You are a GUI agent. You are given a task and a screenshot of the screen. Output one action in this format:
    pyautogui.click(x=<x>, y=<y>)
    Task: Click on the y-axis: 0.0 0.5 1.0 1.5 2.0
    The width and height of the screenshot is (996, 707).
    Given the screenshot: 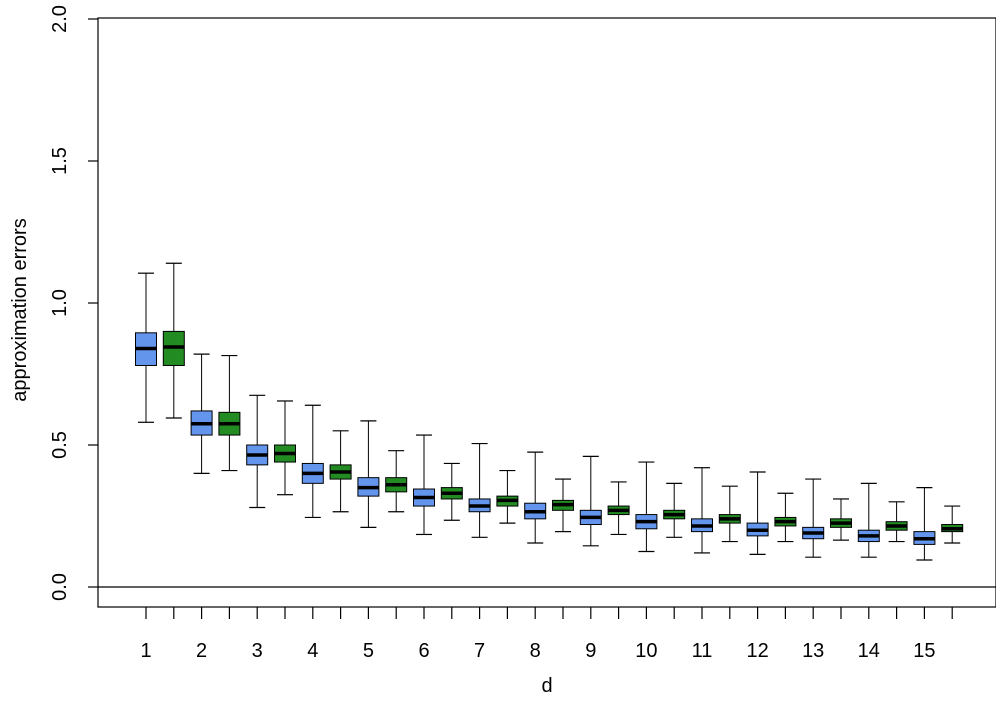 What is the action you would take?
    pyautogui.click(x=73, y=303)
    